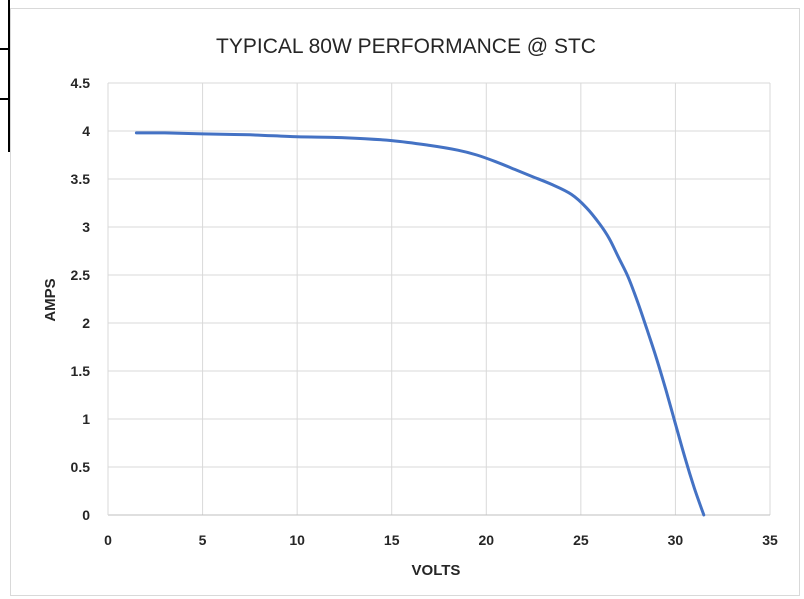  I want to click on x-tick-label: 0, so click(108, 540).